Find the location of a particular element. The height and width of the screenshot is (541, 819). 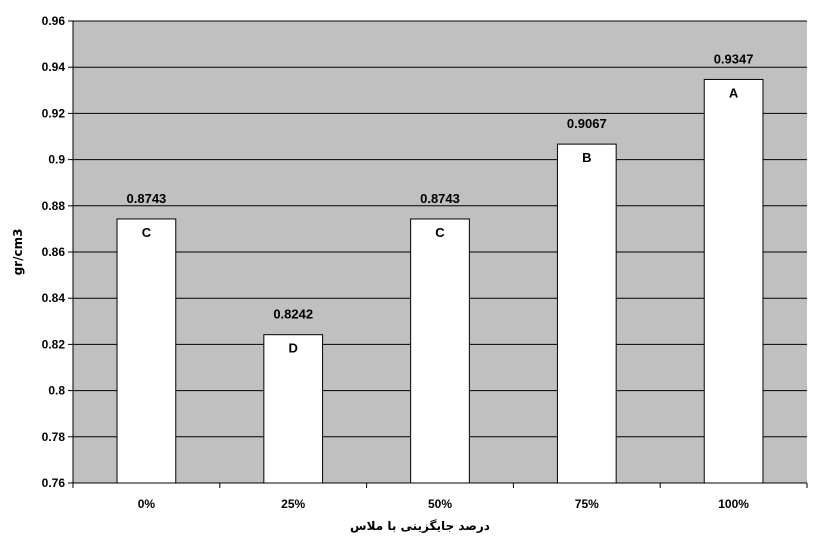

data-label: 0.9067 is located at coordinates (587, 123).